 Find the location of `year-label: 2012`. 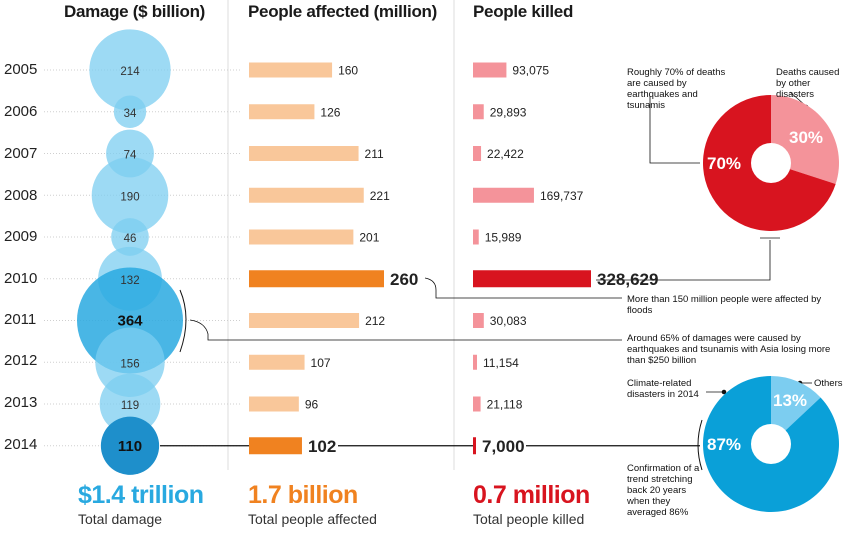

year-label: 2012 is located at coordinates (21, 360).